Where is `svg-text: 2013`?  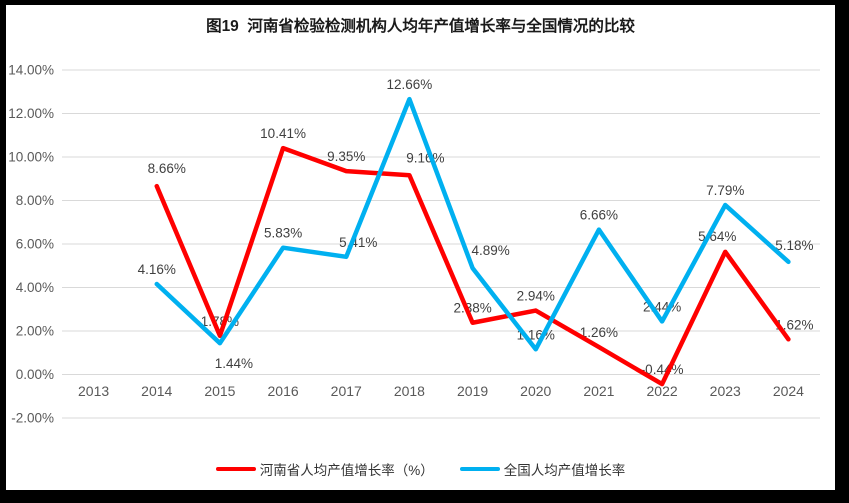
svg-text: 2013 is located at coordinates (93, 391).